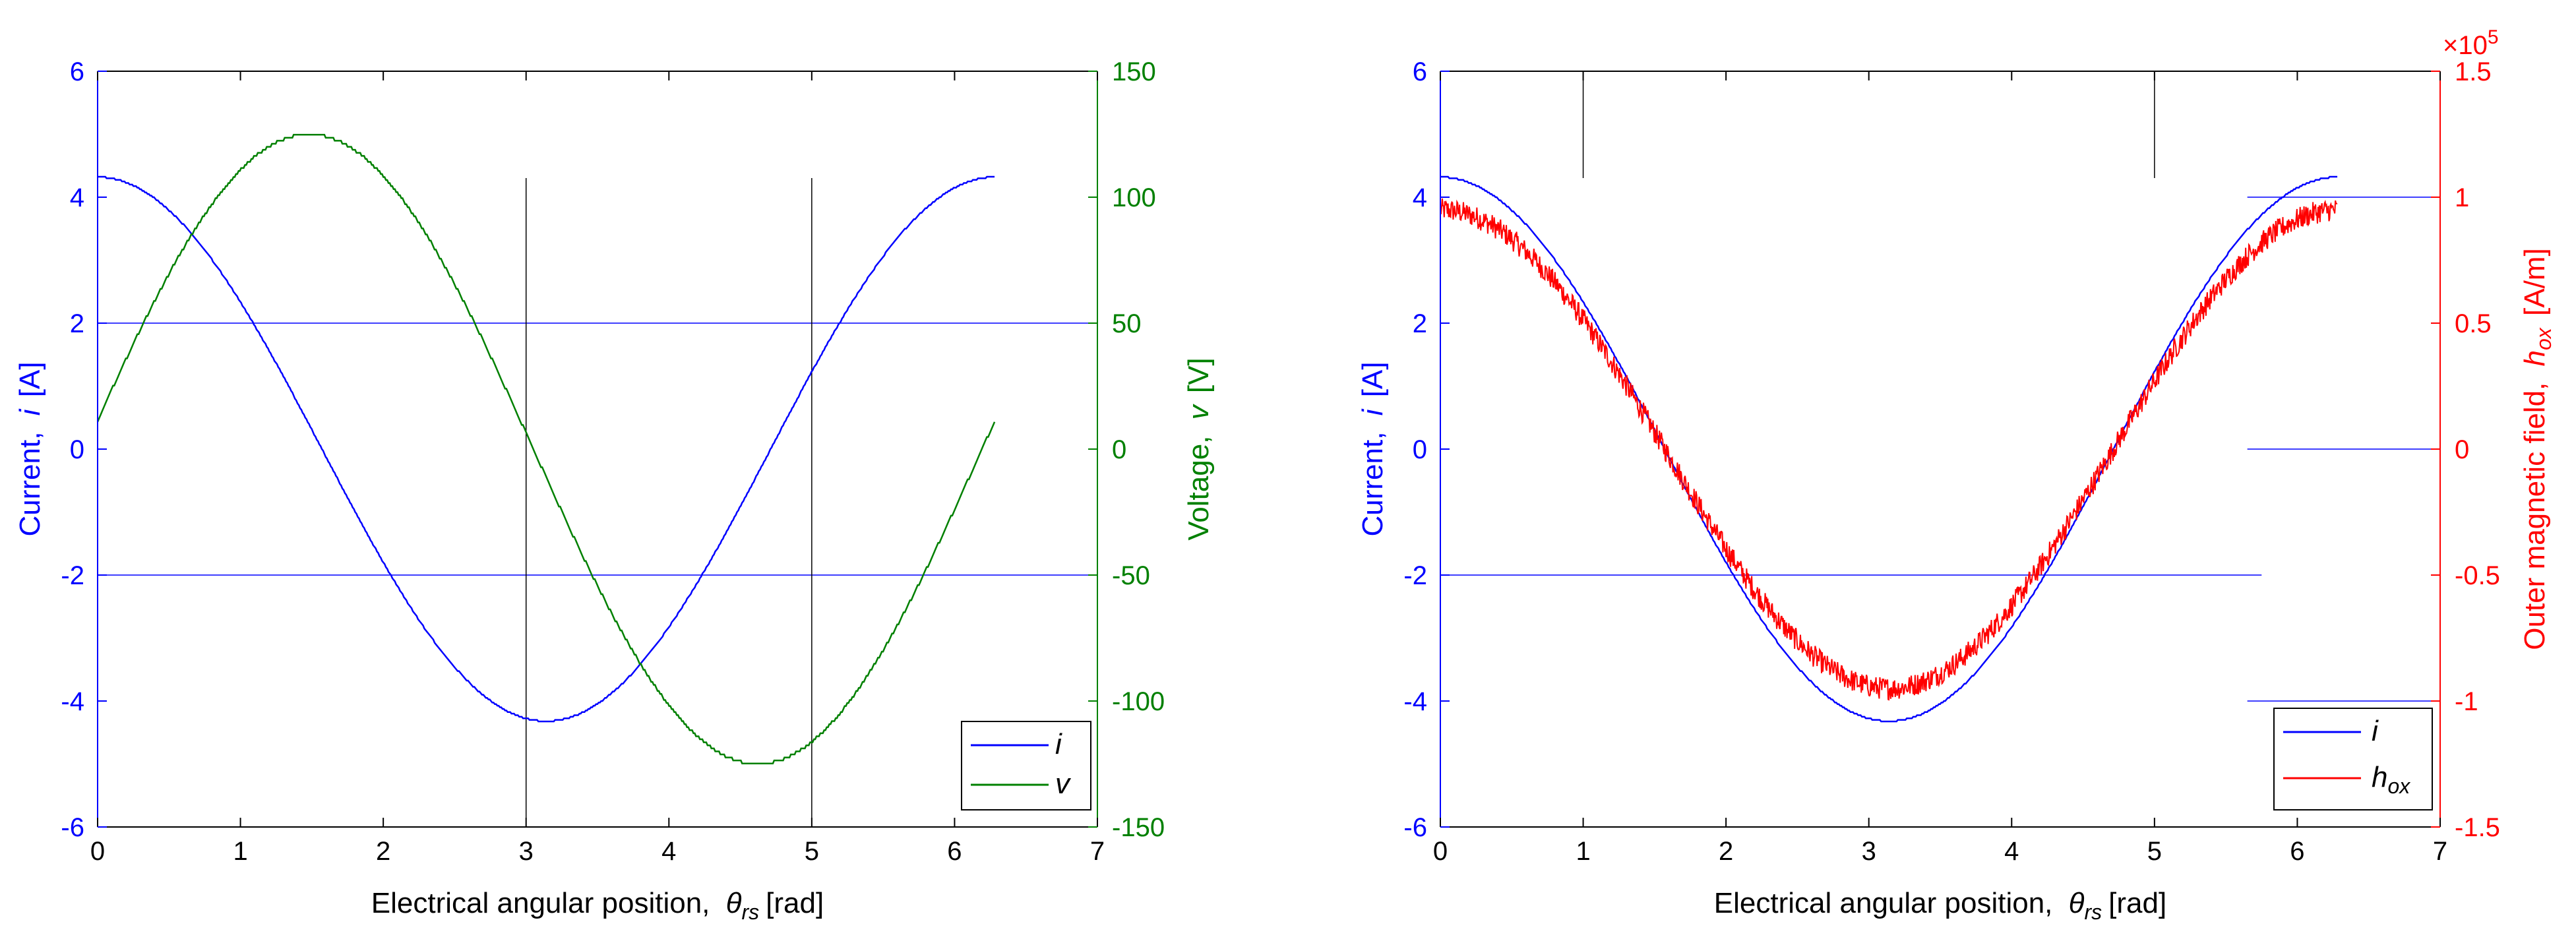  I want to click on legend: i v, so click(1026, 765).